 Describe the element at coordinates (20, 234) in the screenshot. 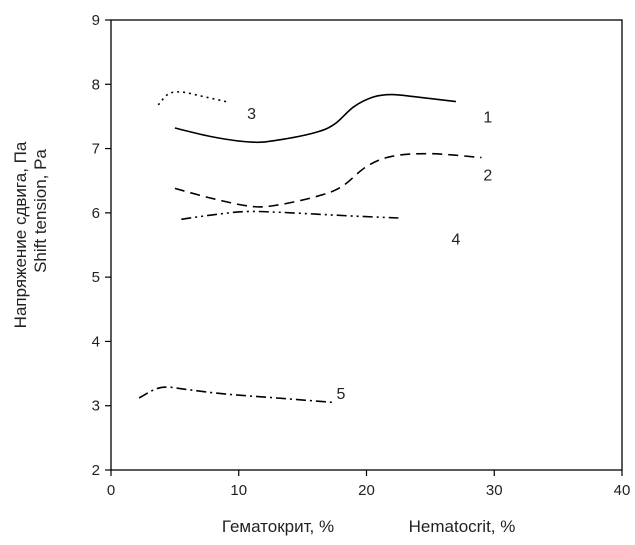

I see `y-axis-title-ru: Напряжение сдвига, Па` at that location.